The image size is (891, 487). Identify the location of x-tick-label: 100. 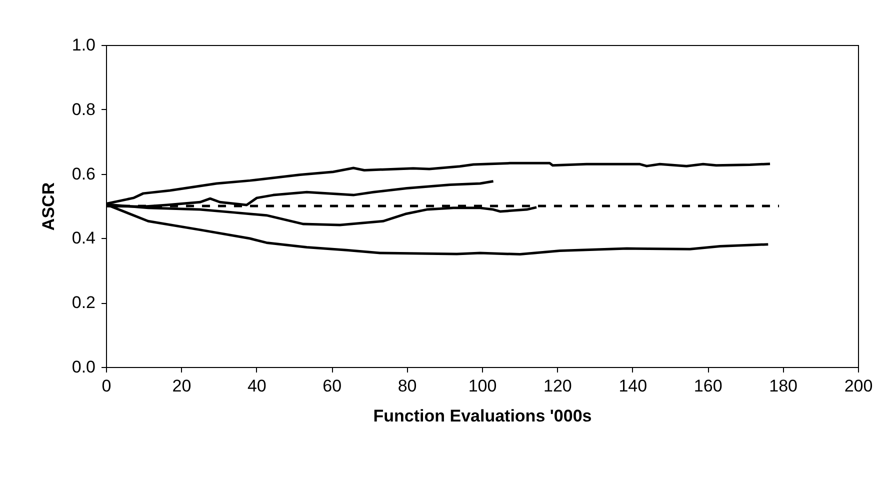
(482, 386).